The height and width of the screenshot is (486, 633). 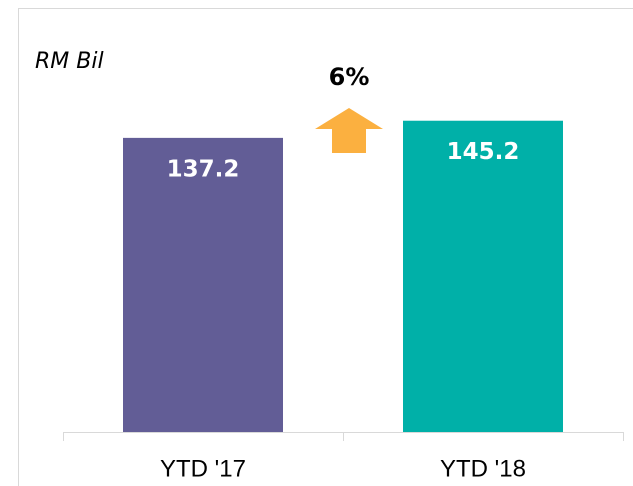 What do you see at coordinates (69, 61) in the screenshot?
I see `unit-label: RM Bil` at bounding box center [69, 61].